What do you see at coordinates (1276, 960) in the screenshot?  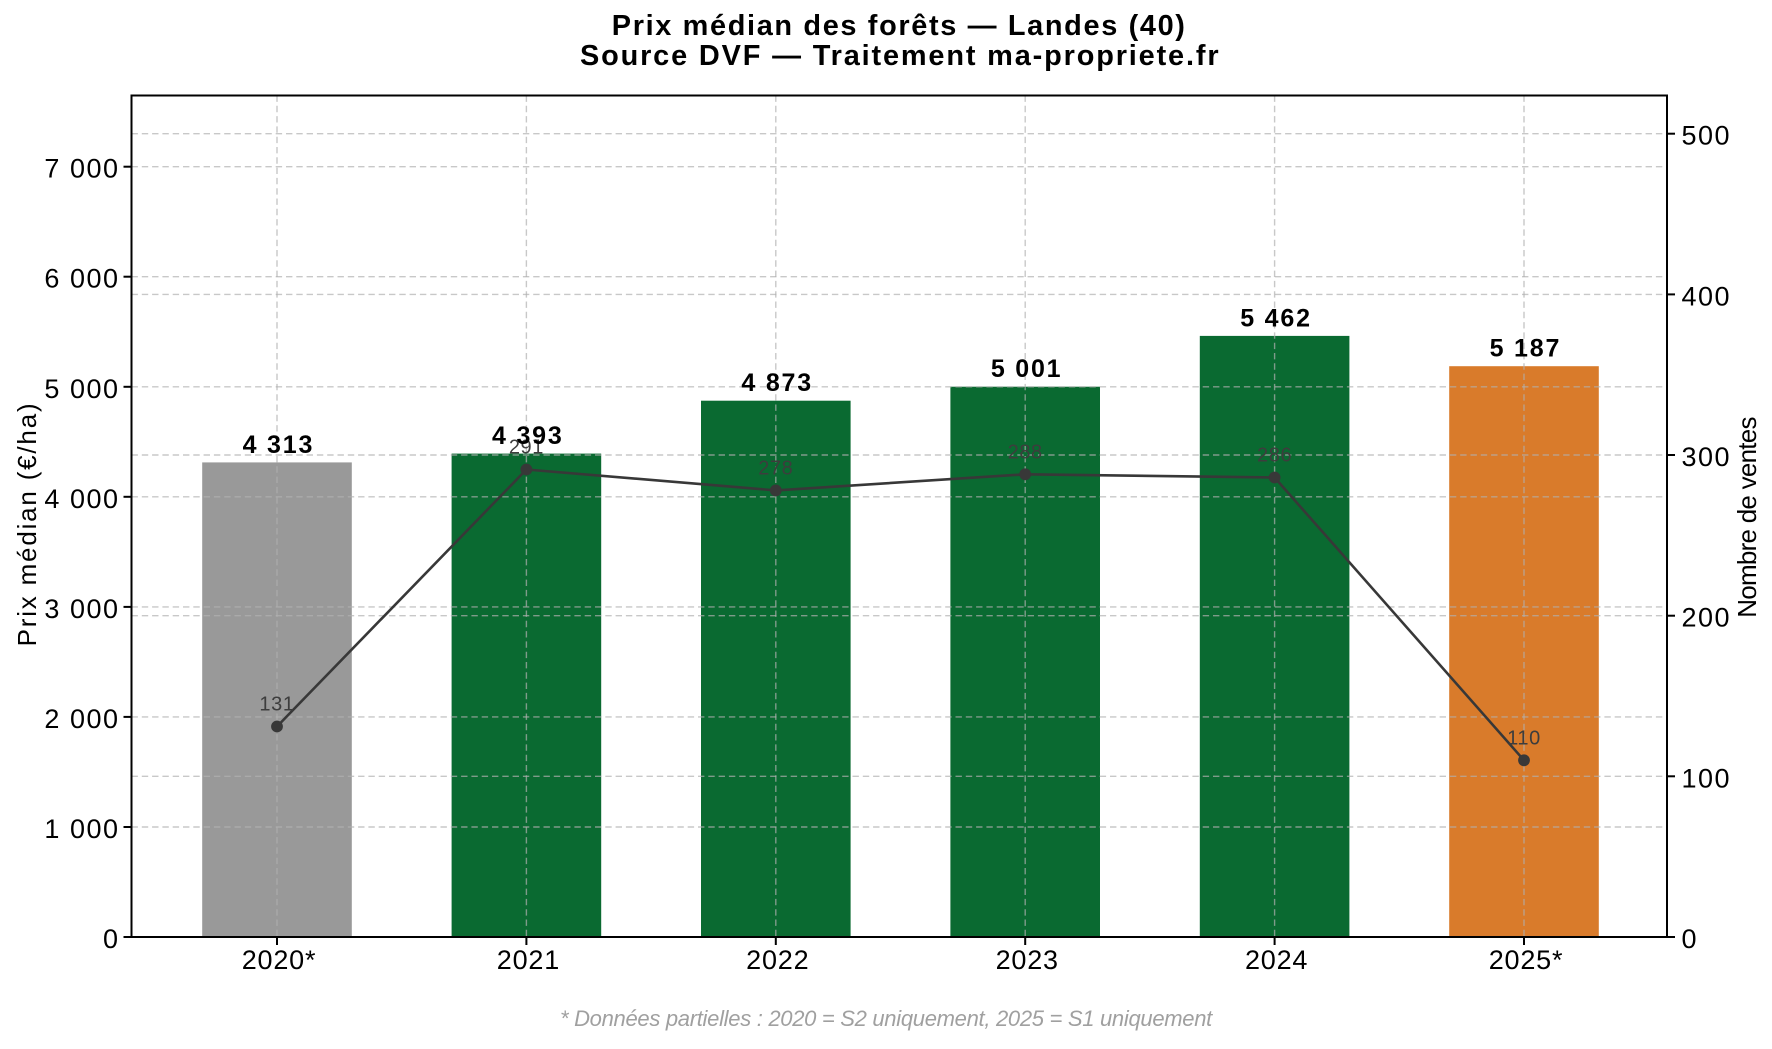 I see `svg-text: 2024` at bounding box center [1276, 960].